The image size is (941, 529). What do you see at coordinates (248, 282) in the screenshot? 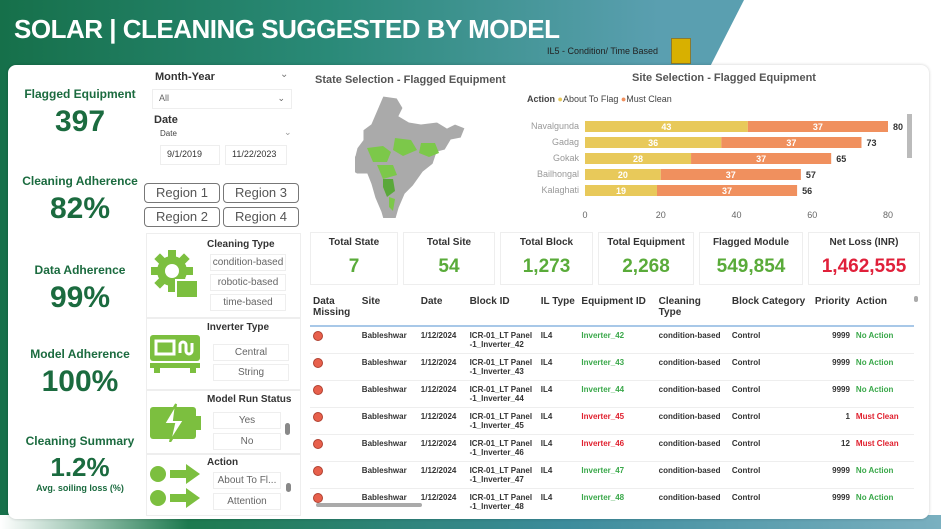
I see `cleaning-type-option: robotic-based` at bounding box center [248, 282].